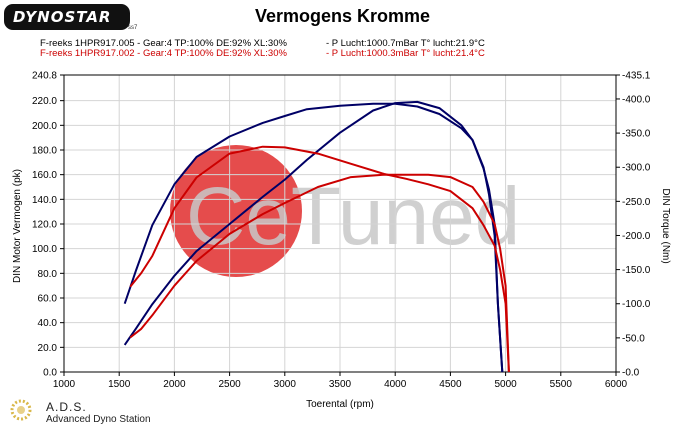  I want to click on ads-subtitle: Advanced Dyno Station, so click(98, 419).